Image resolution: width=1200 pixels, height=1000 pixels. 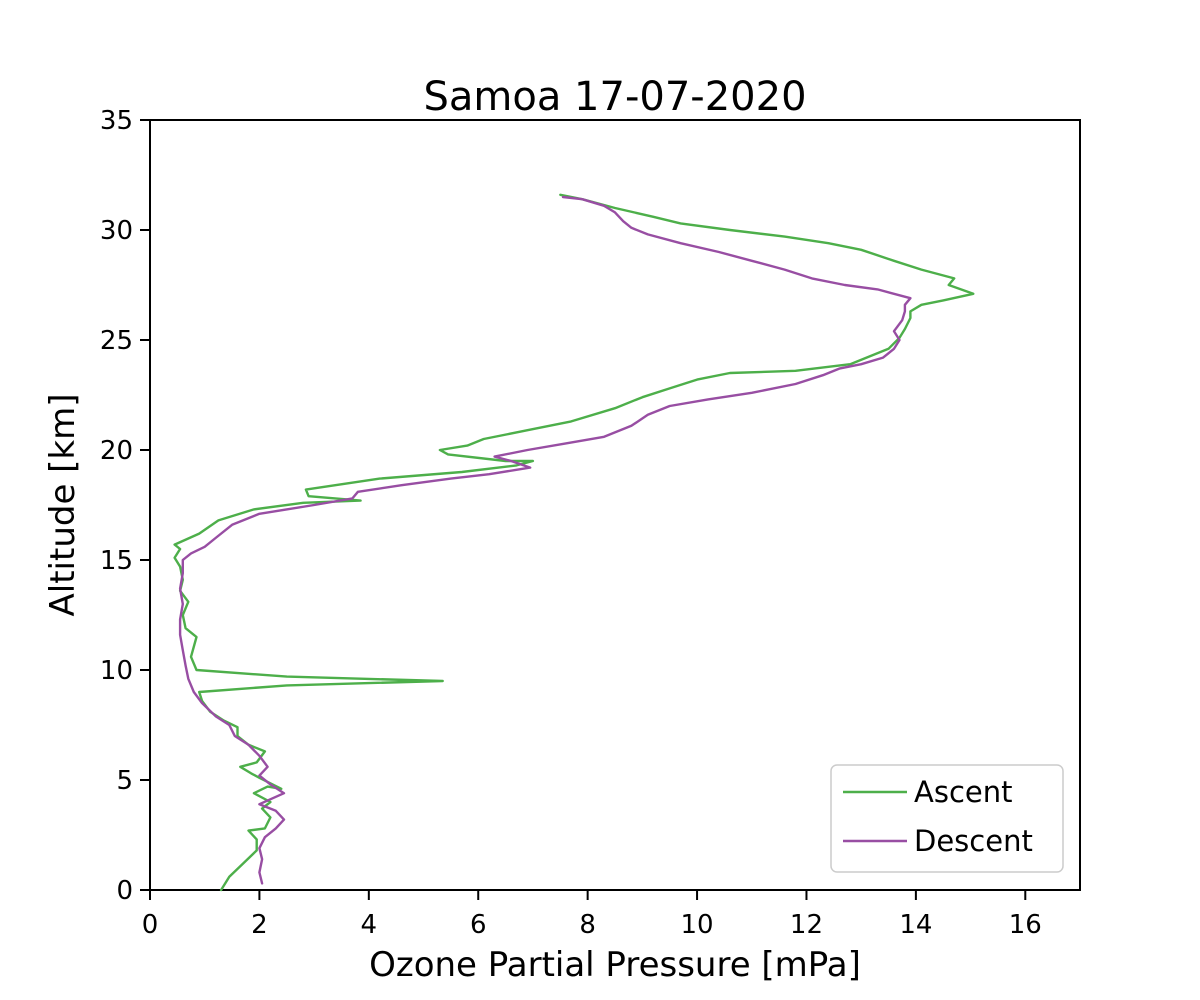 I want to click on y-tick-label: 0, so click(x=124, y=891).